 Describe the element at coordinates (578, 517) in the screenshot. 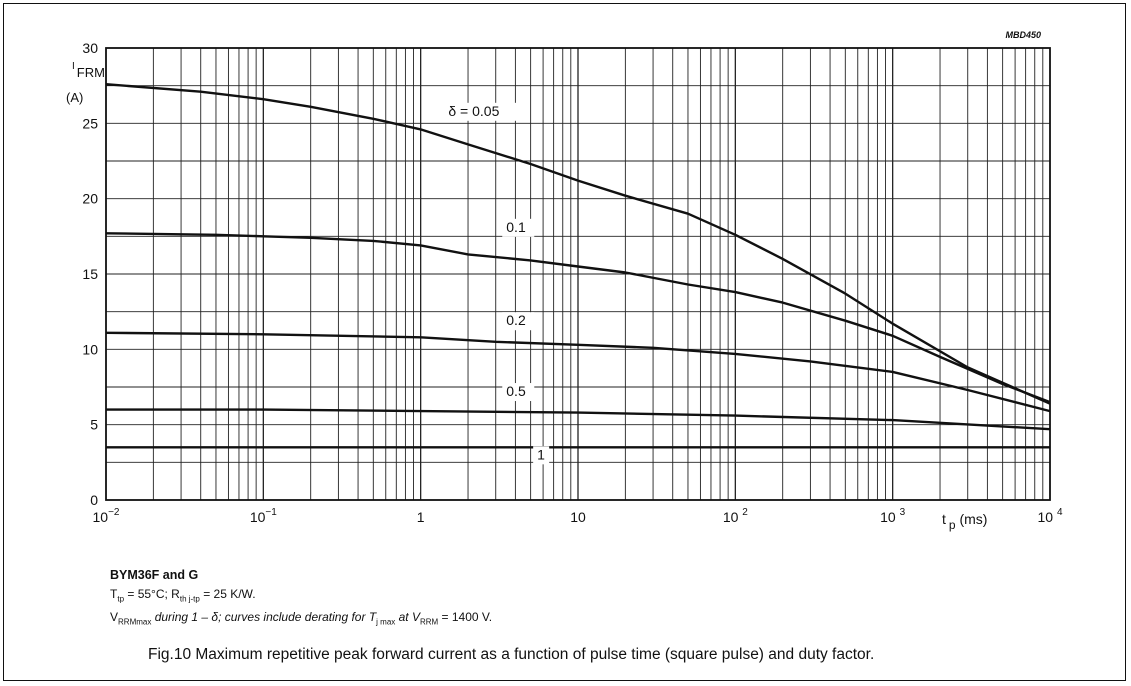

I see `x-tick-label: 10` at that location.